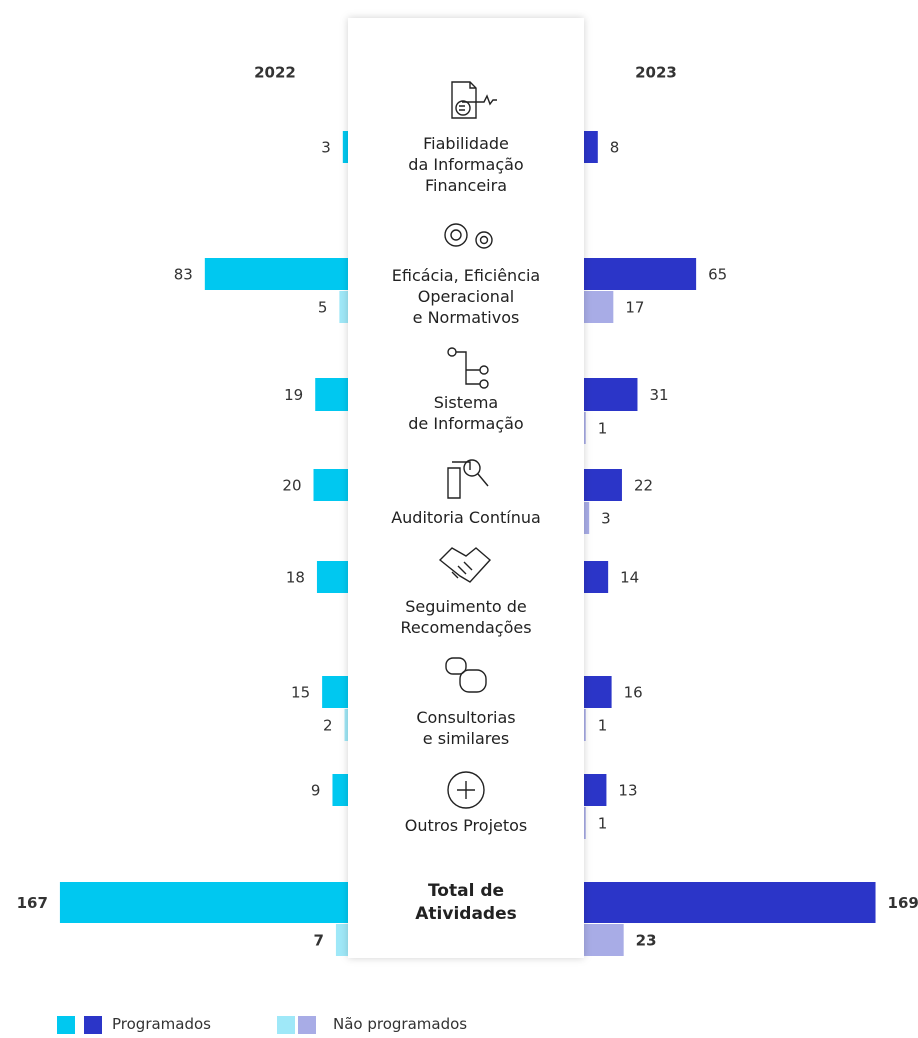 This screenshot has width=918, height=1038. Describe the element at coordinates (465, 565) in the screenshot. I see `icon-handshake` at that location.